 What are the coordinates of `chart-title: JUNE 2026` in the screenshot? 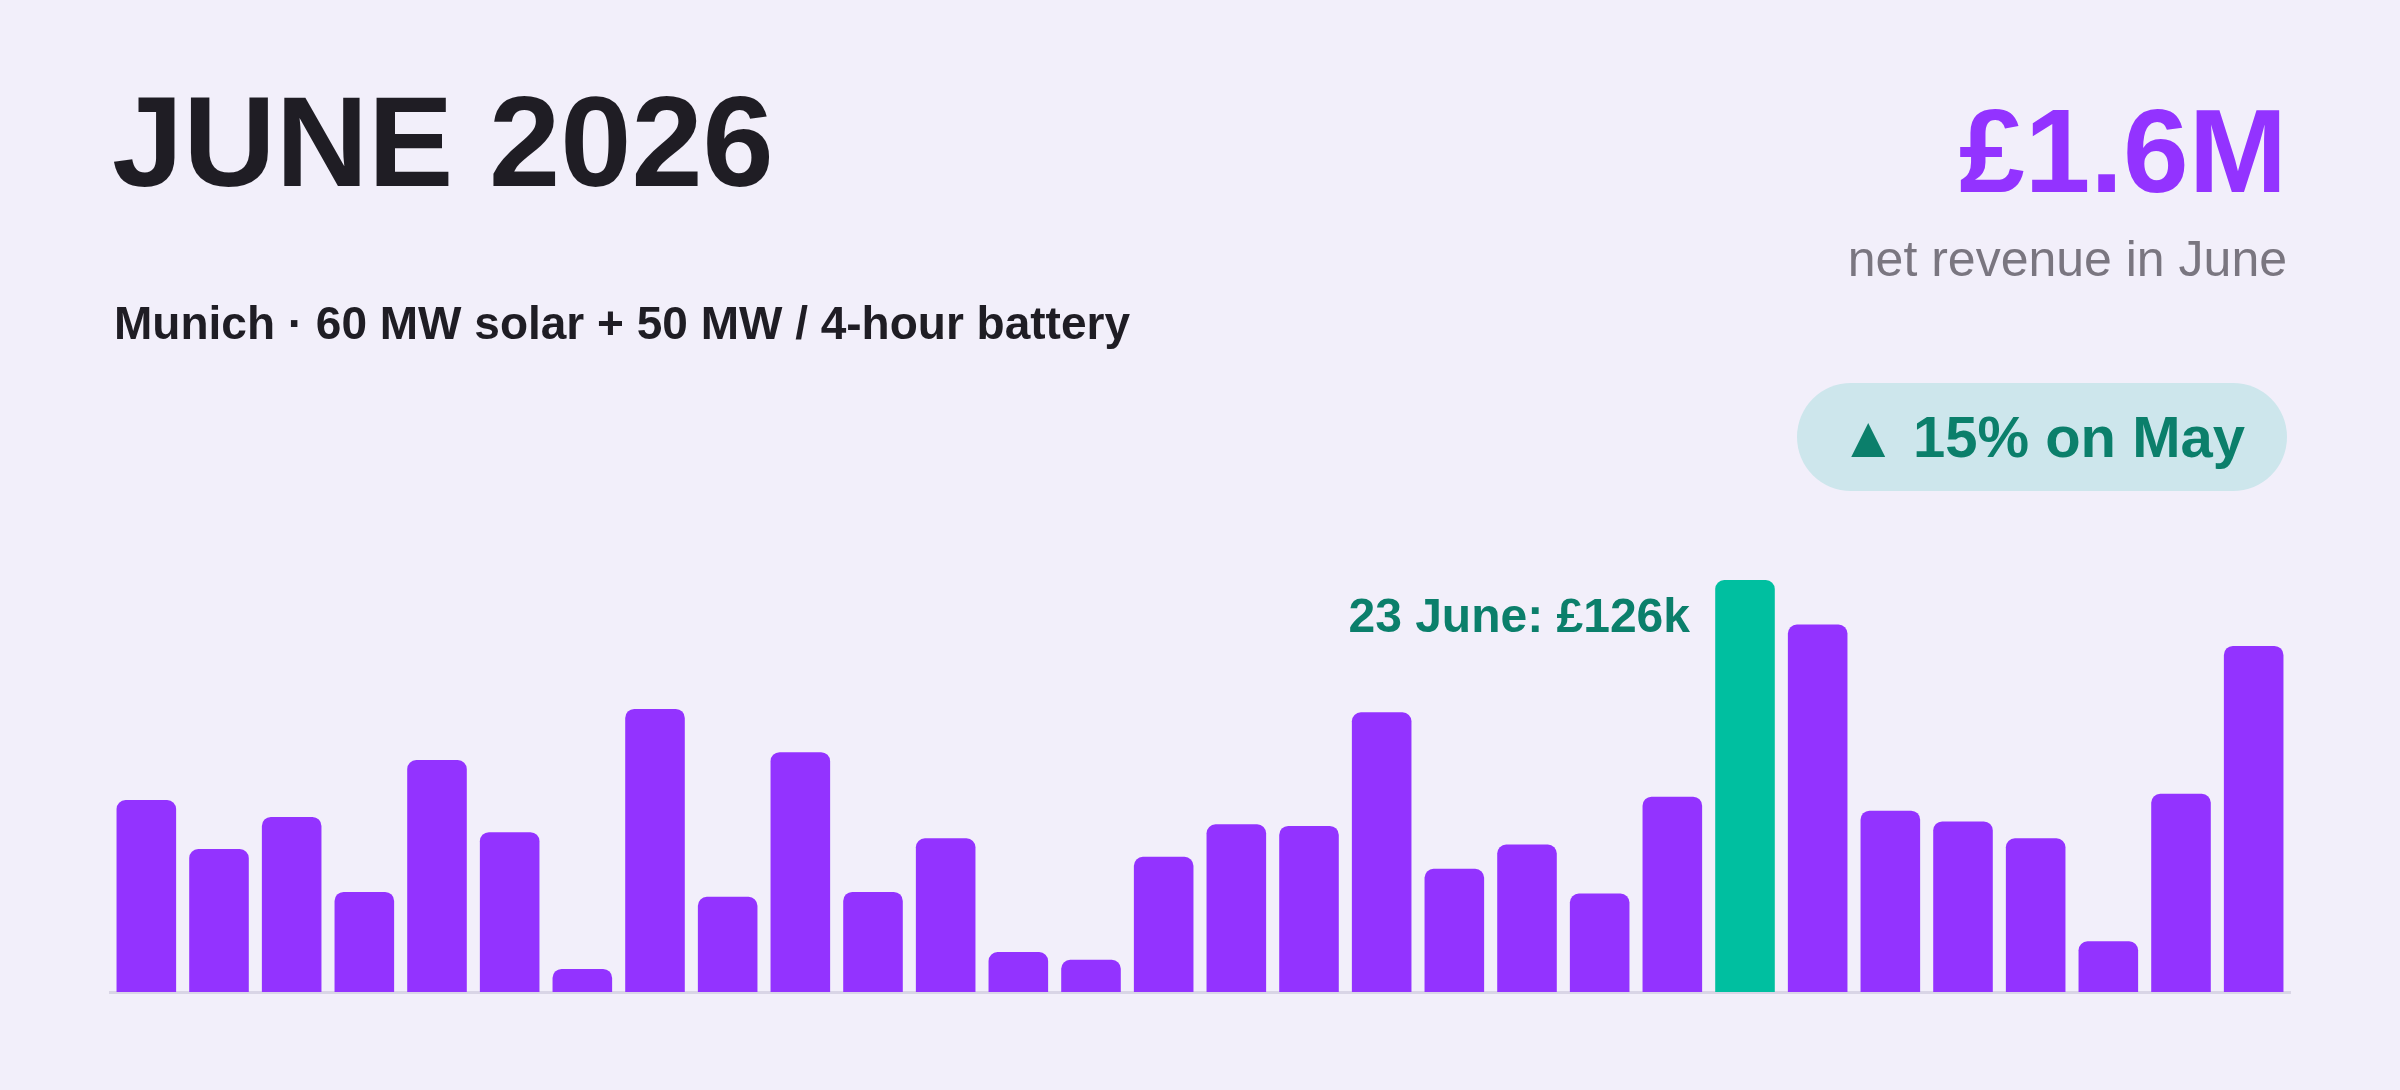 It's located at (443, 141).